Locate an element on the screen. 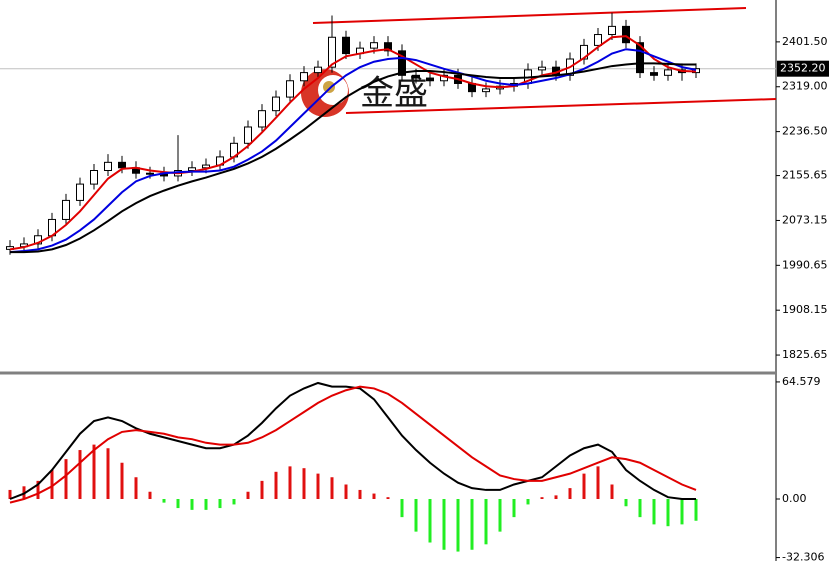 The image size is (829, 561). logo-dot is located at coordinates (329, 87).